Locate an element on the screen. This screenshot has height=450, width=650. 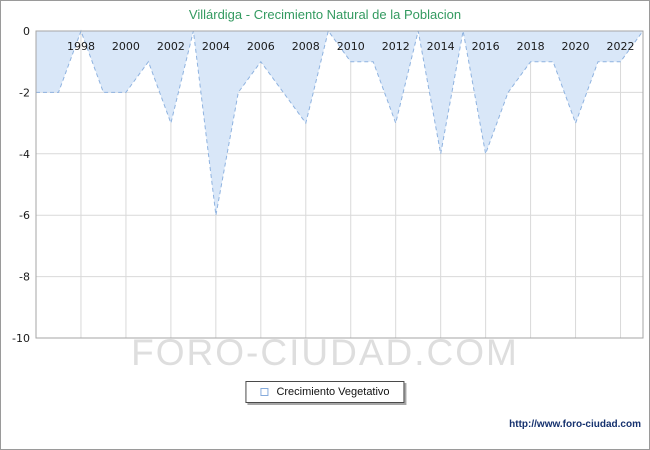
svg-text: 2018 is located at coordinates (531, 46).